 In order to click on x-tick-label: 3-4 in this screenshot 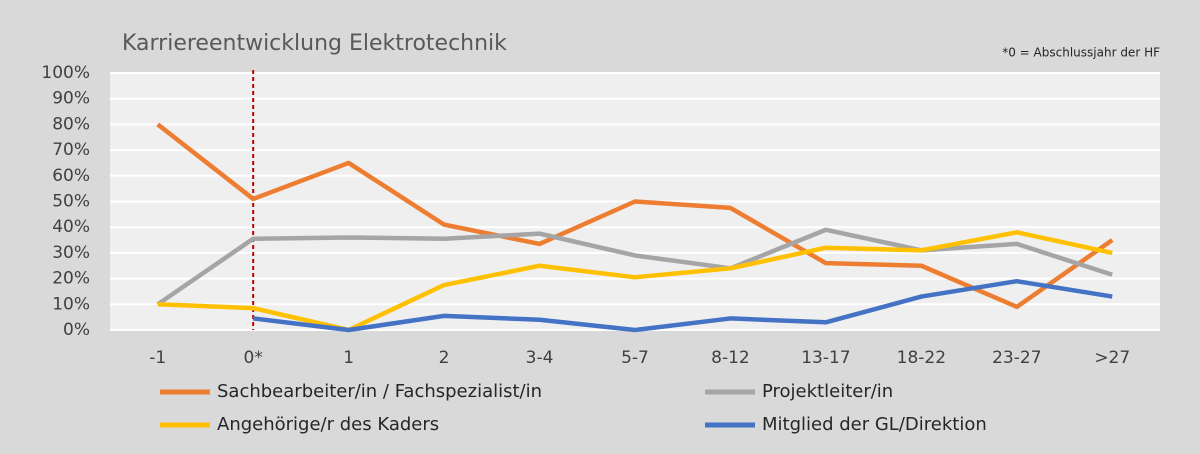, I will do `click(540, 358)`.